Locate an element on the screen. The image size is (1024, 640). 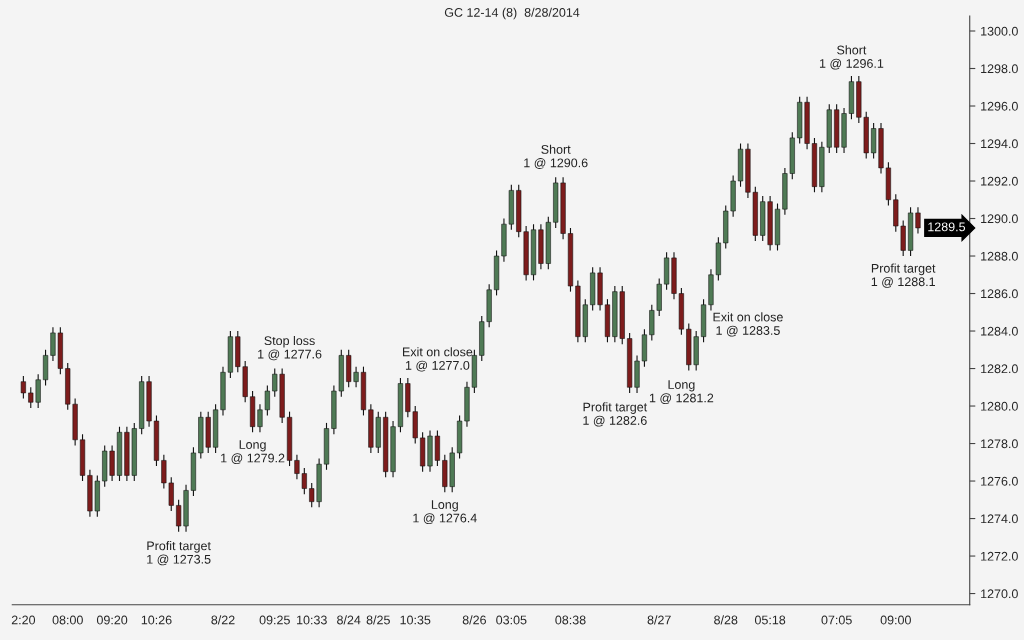
annotation: Profit target 1 @ 1273.5 is located at coordinates (179, 553).